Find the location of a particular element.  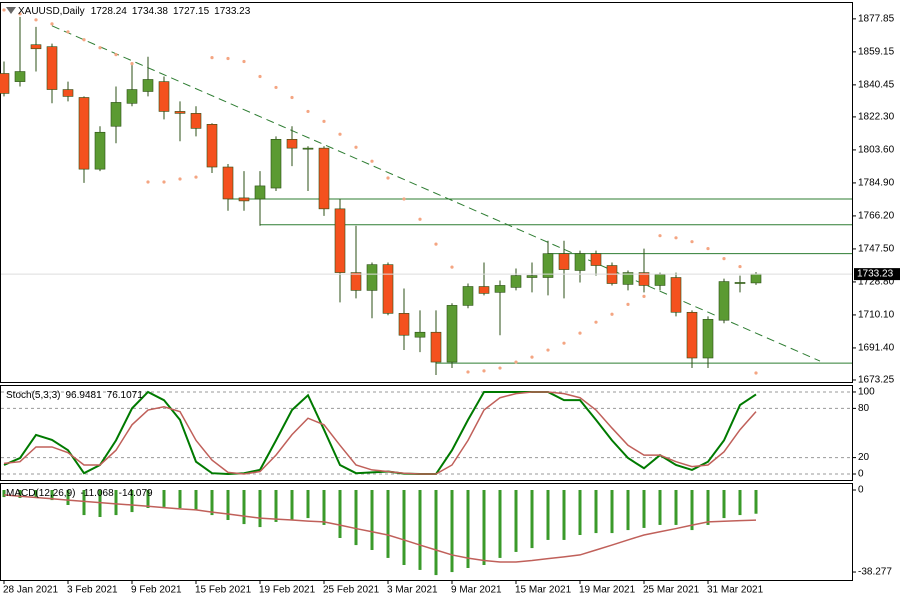

price-tag is located at coordinates (877, 274).